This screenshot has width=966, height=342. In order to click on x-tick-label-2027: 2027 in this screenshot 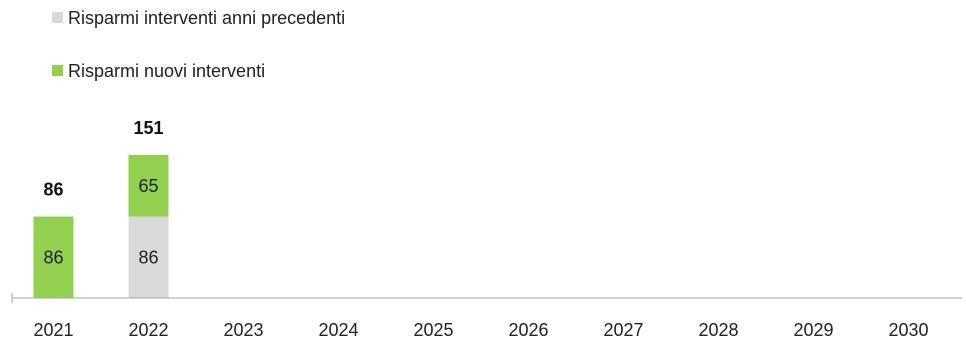, I will do `click(623, 330)`.